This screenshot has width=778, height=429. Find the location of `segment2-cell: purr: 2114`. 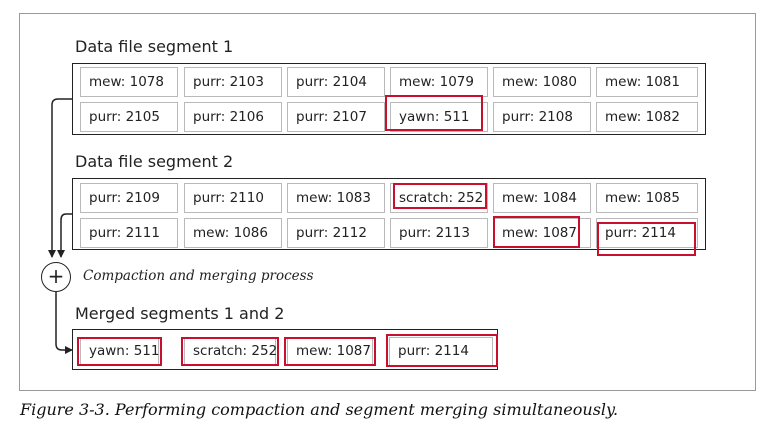

segment2-cell: purr: 2114 is located at coordinates (647, 233).